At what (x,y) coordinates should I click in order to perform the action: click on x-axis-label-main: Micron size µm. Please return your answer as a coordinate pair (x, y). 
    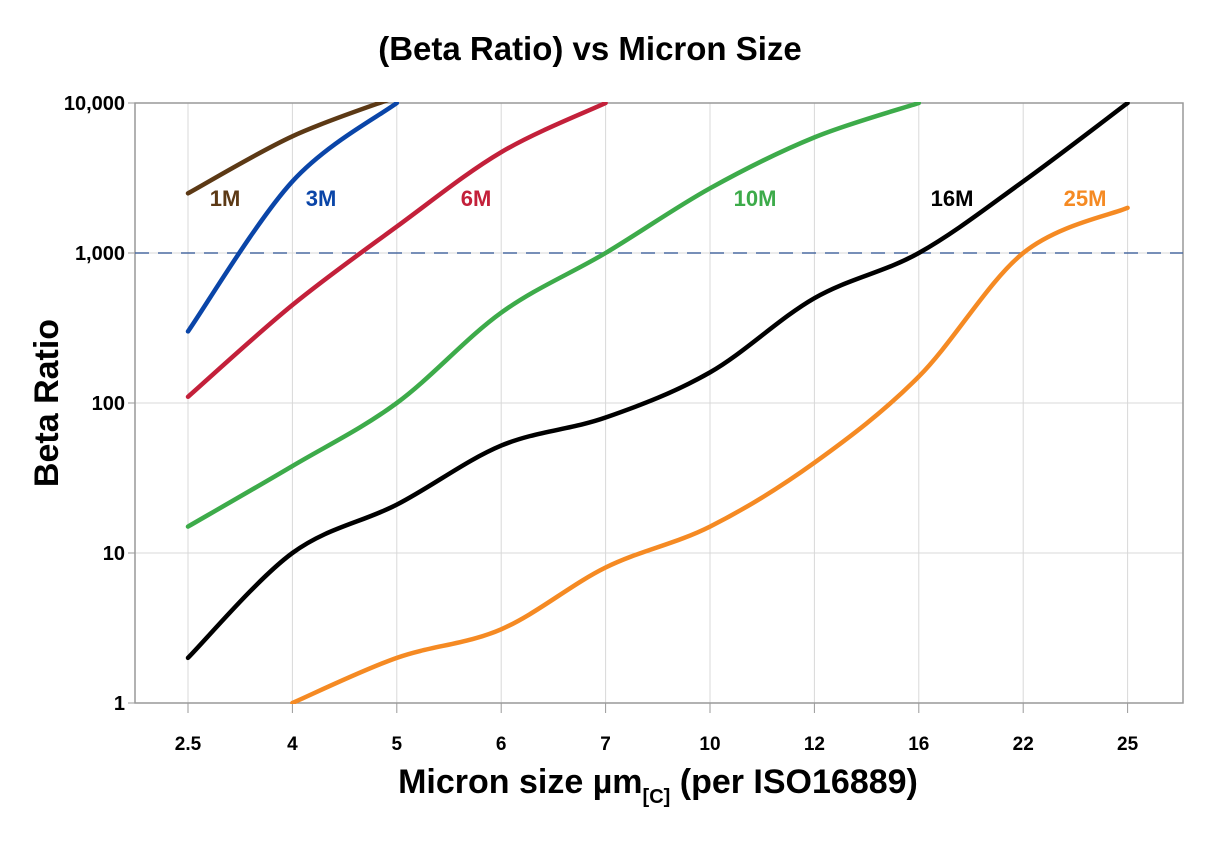
    Looking at the image, I should click on (520, 782).